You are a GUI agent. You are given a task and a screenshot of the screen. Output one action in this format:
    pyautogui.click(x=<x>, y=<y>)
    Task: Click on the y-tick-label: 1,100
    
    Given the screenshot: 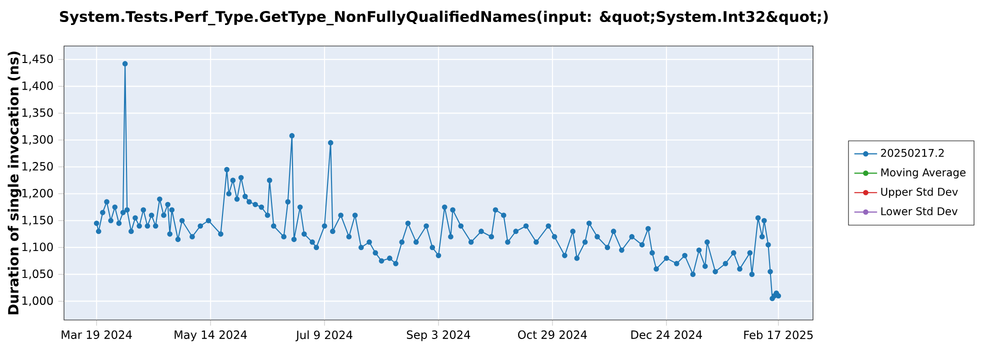 What is the action you would take?
    pyautogui.click(x=37, y=247)
    